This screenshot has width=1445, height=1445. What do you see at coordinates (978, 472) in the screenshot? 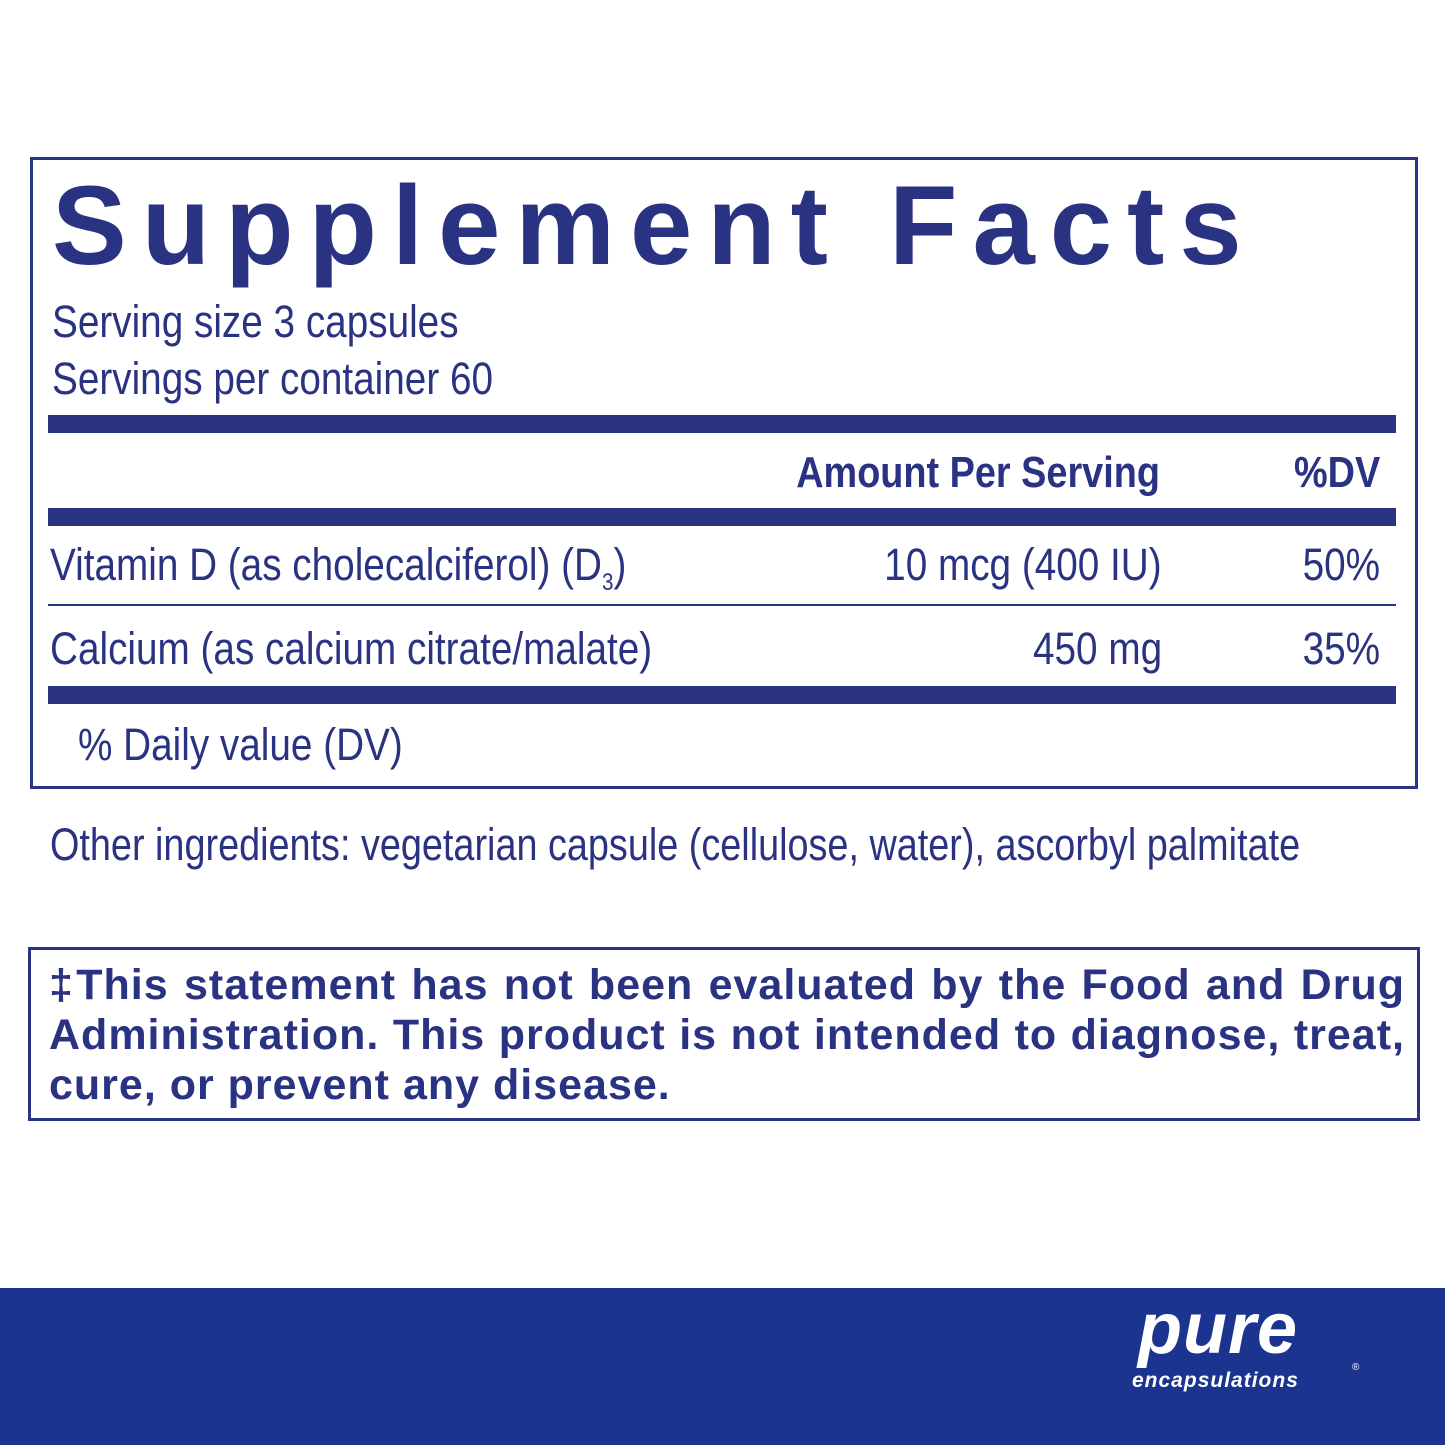
I see `header-amount: Amount Per Serving` at bounding box center [978, 472].